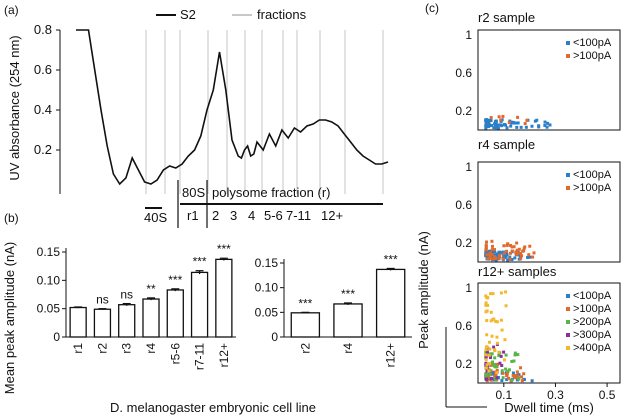 Image resolution: width=627 pixels, height=419 pixels. Describe the element at coordinates (151, 348) in the screenshot. I see `x-tick-label: r4` at that location.